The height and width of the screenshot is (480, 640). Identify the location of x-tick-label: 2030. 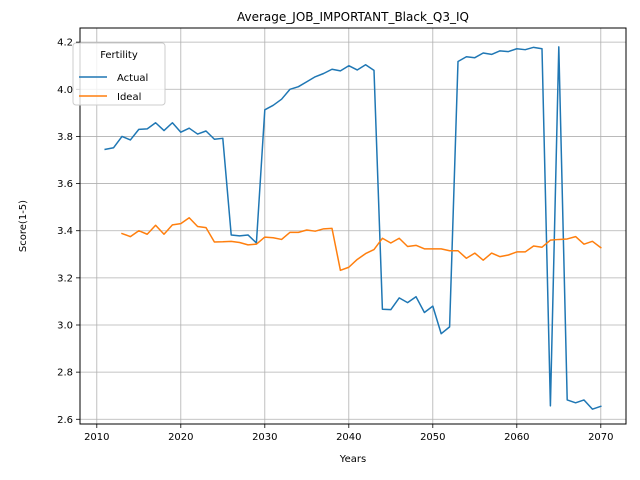
(264, 437).